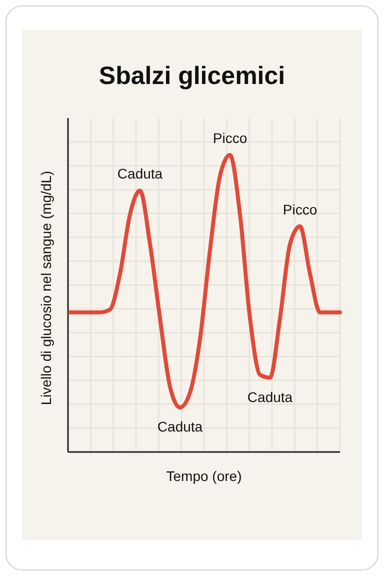 The height and width of the screenshot is (576, 384). What do you see at coordinates (230, 138) in the screenshot?
I see `text: Picco` at bounding box center [230, 138].